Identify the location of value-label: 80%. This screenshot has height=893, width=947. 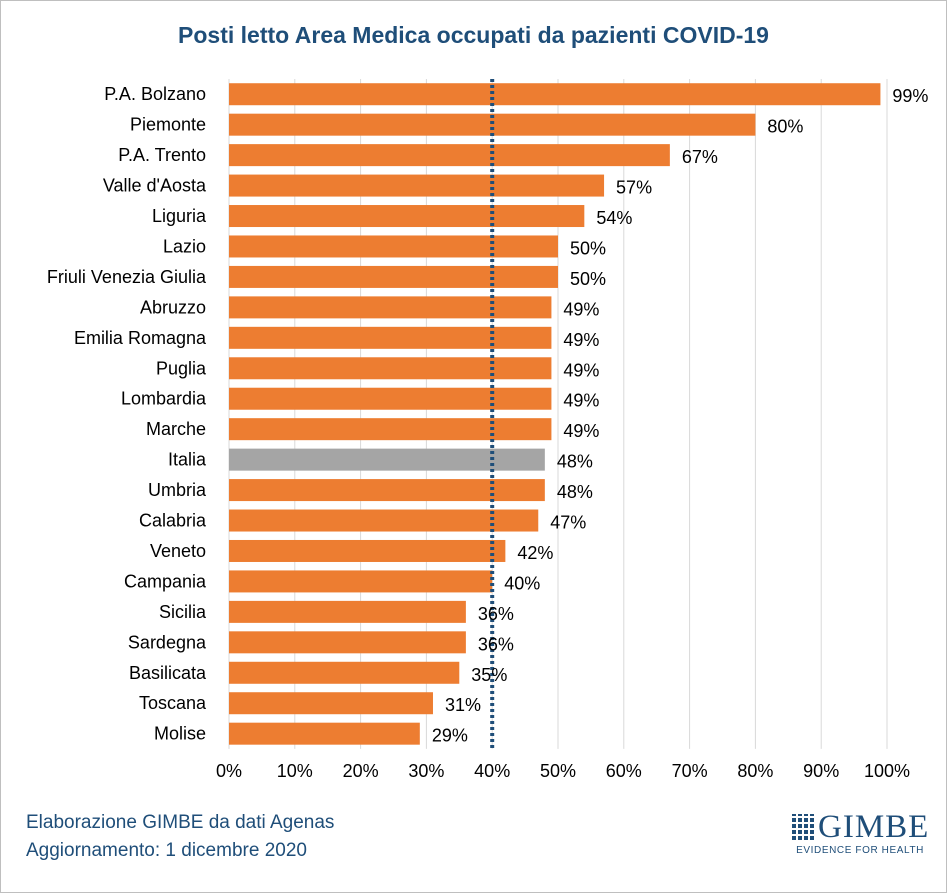
(785, 127).